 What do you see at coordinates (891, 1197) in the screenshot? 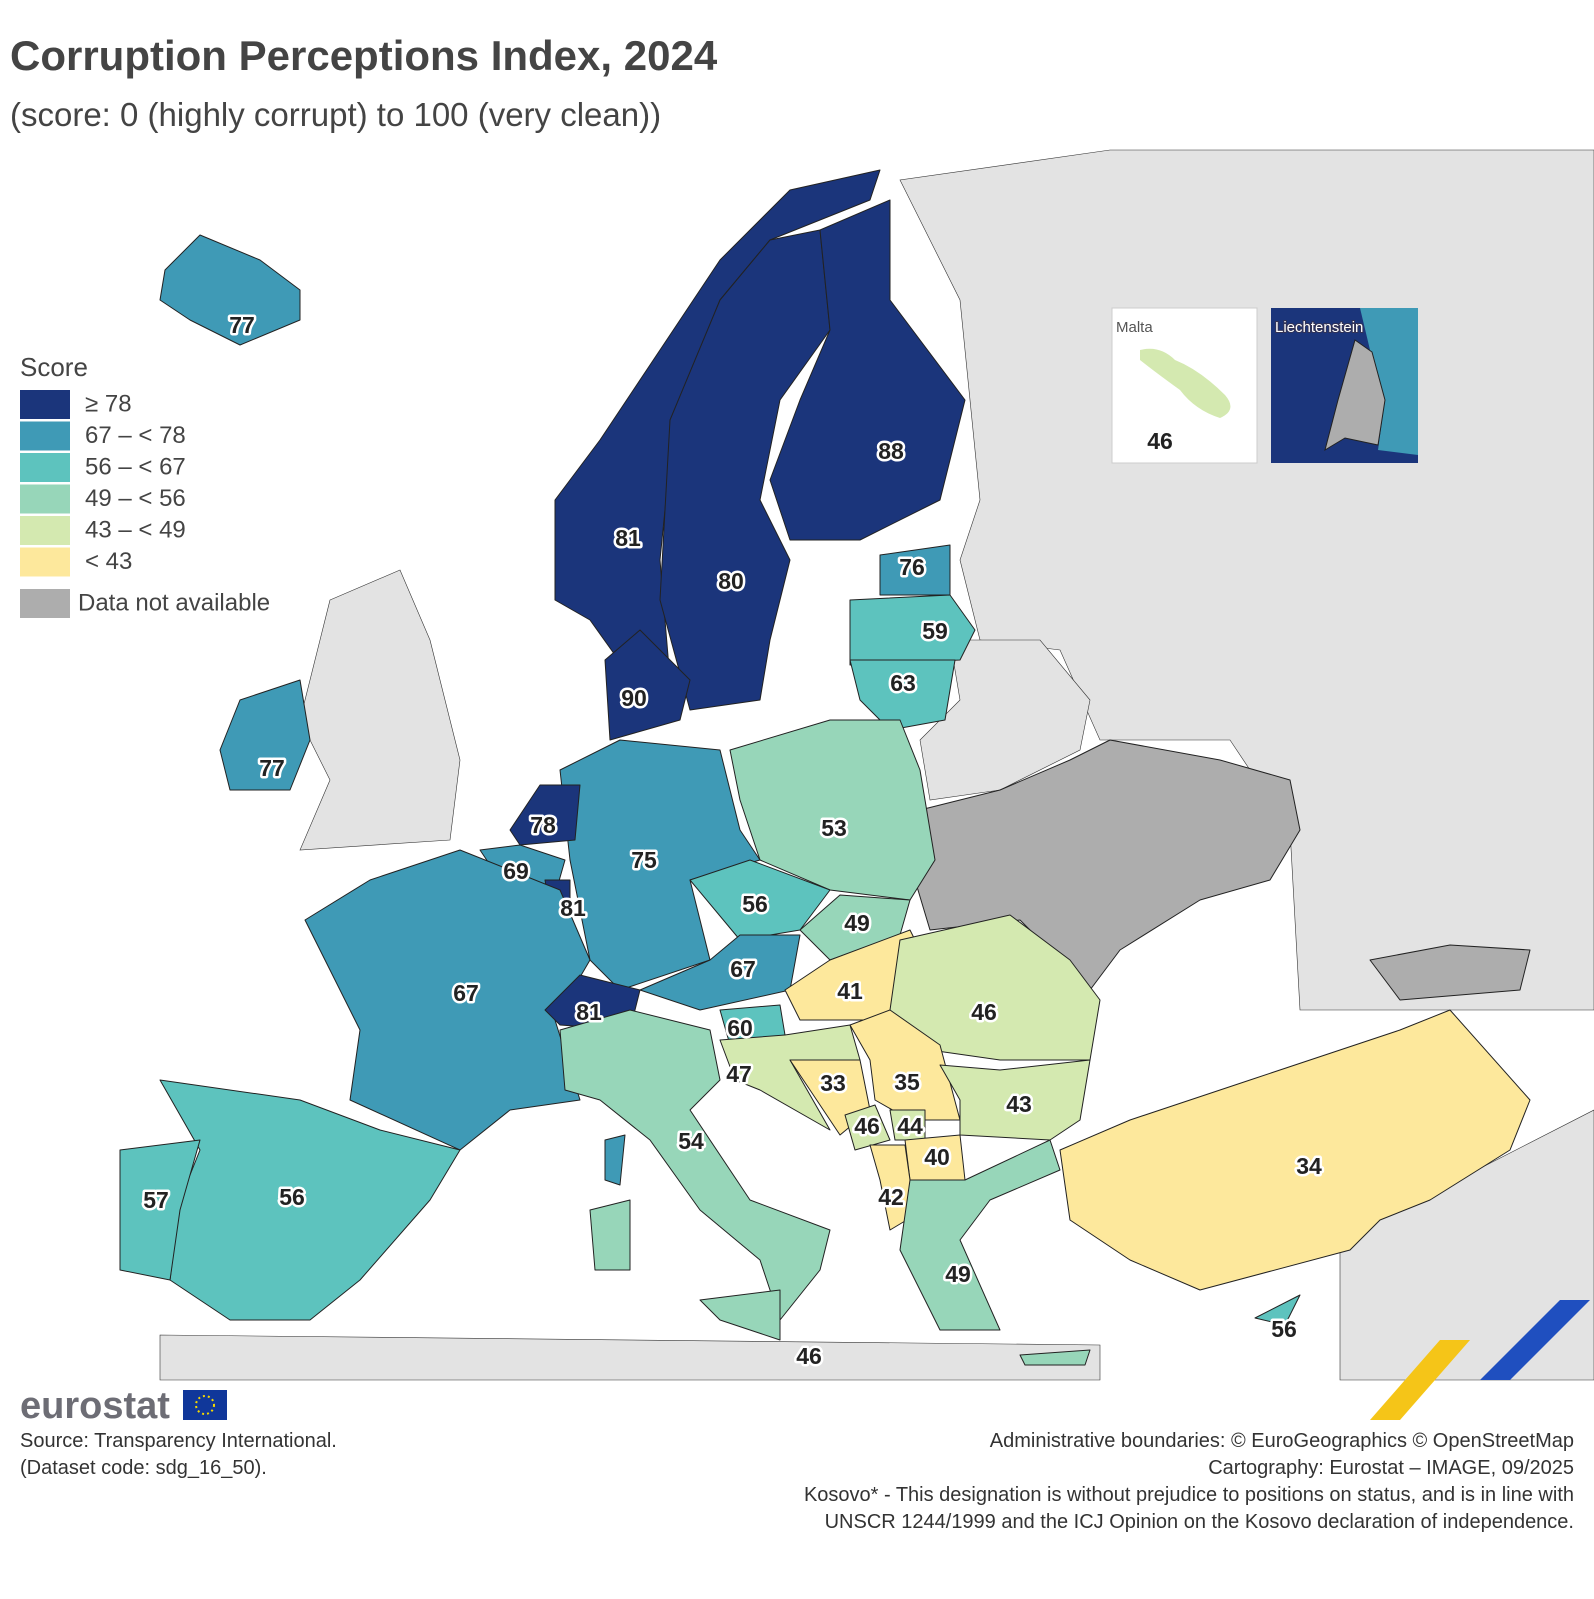
I see `score-label: 42` at bounding box center [891, 1197].